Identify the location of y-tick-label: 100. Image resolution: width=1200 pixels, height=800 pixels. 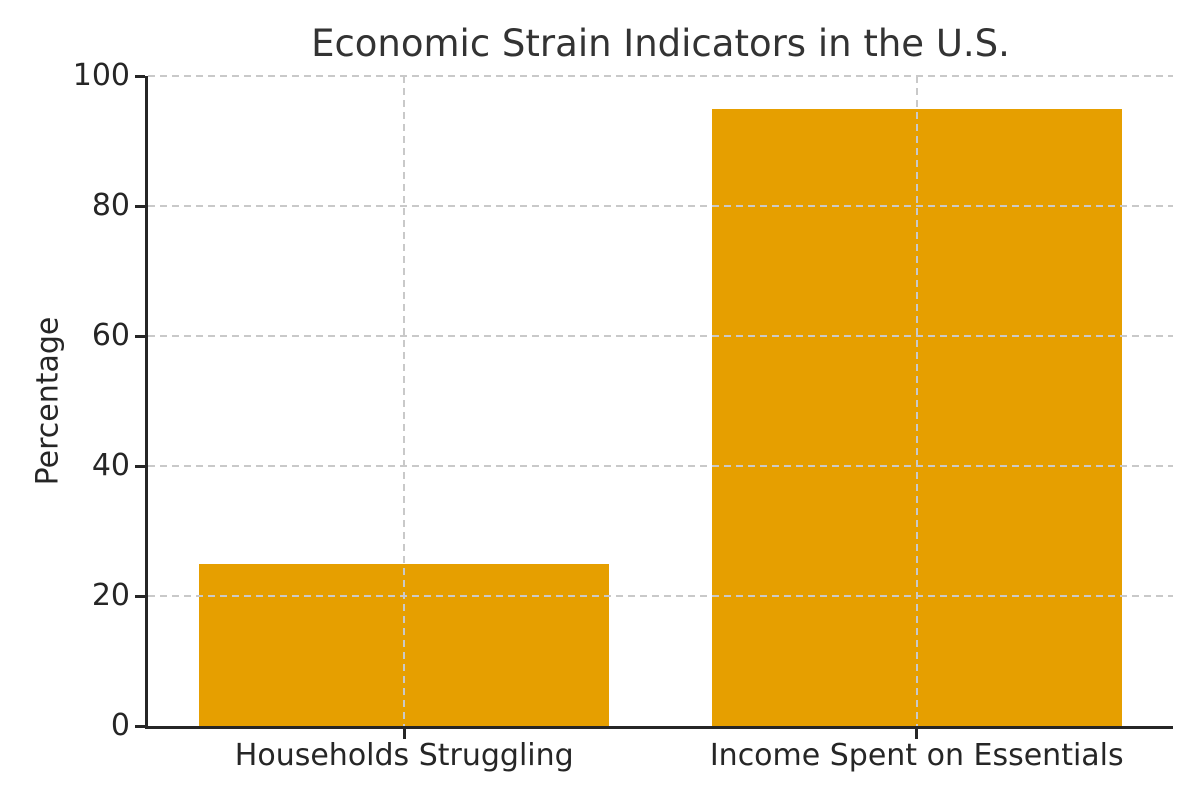
(101, 75).